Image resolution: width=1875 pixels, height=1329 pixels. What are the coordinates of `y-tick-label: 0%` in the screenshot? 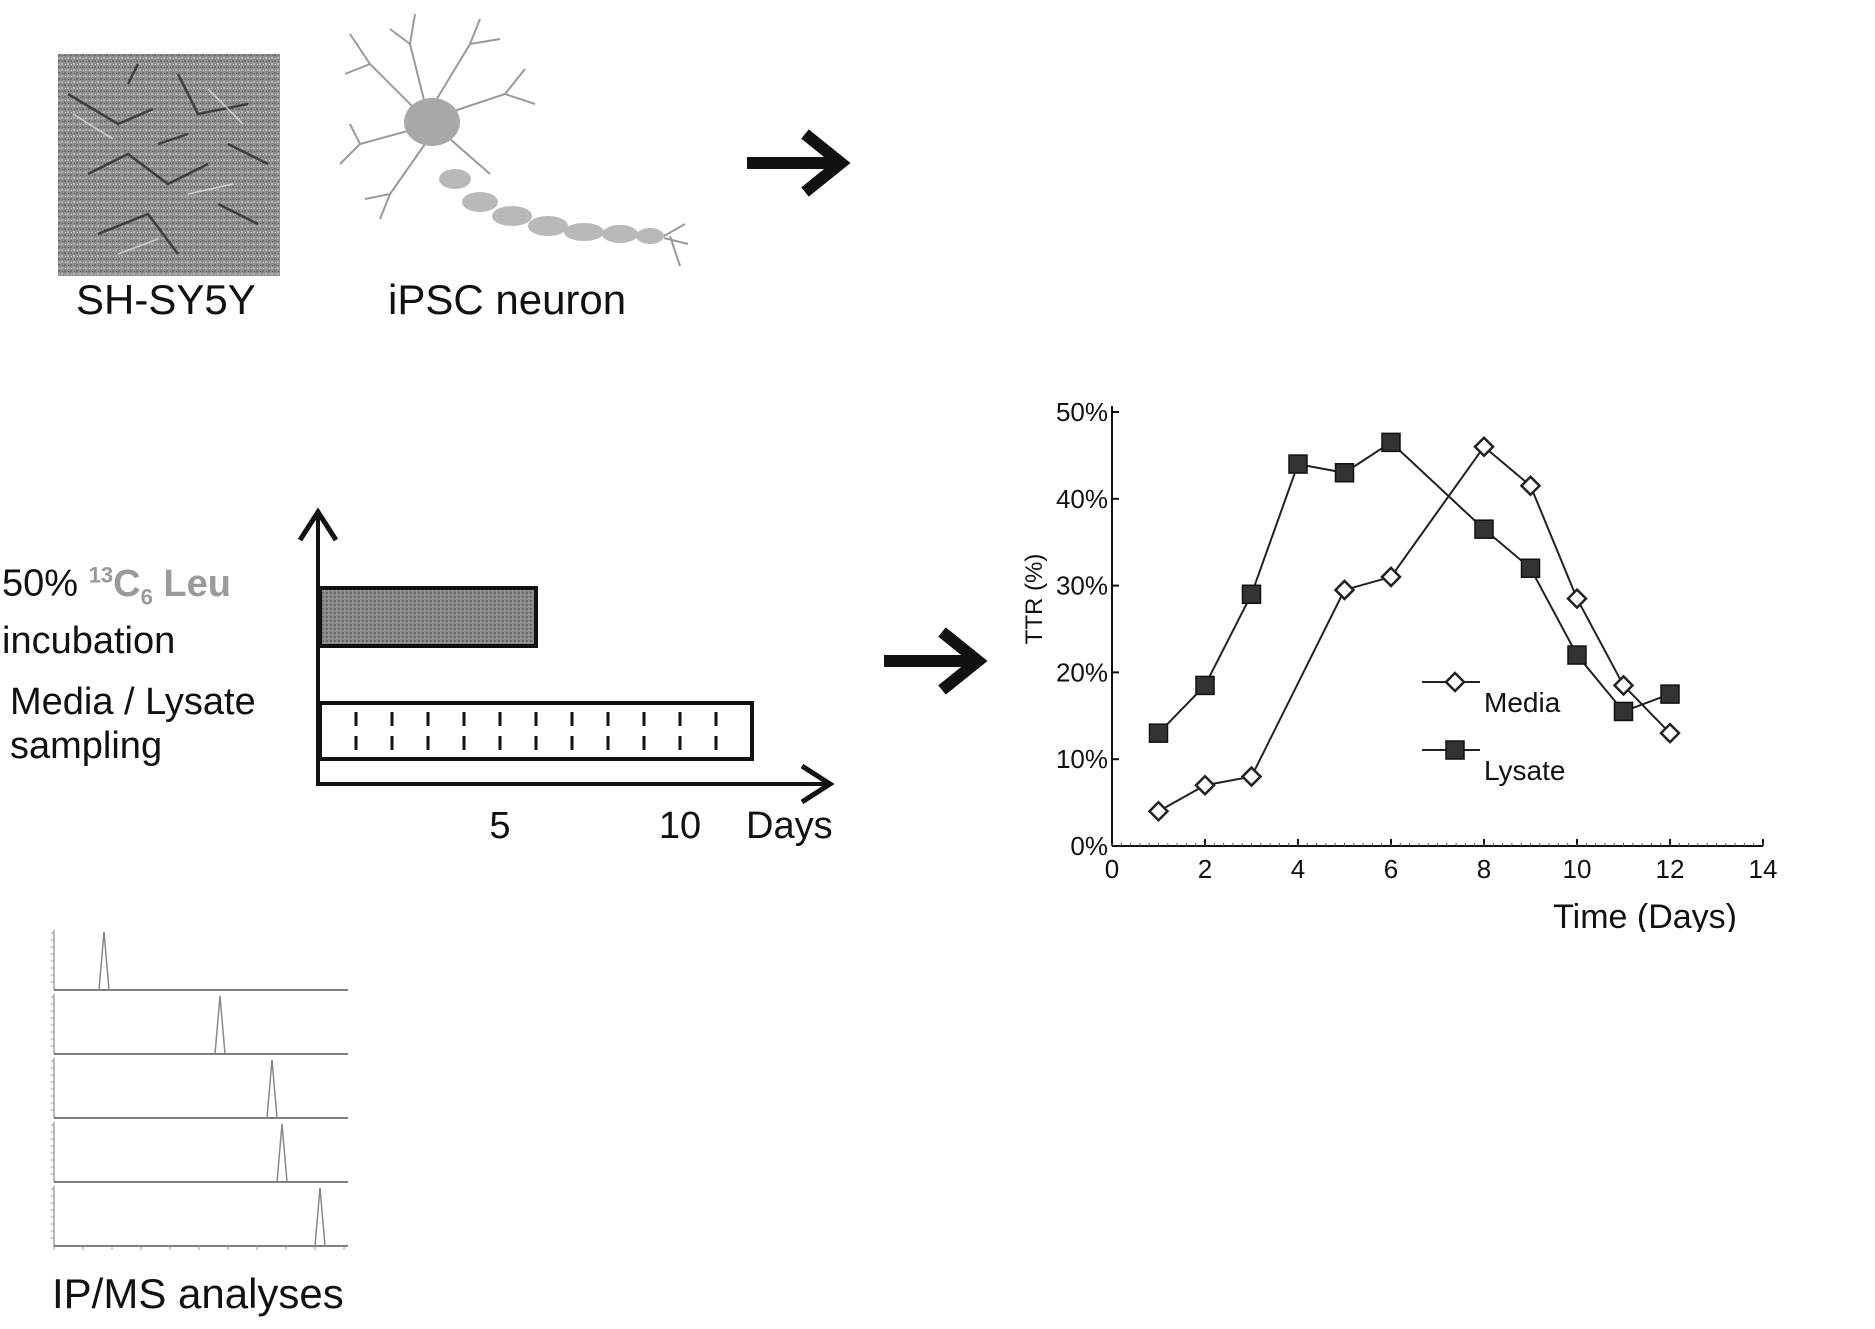 It's located at (1089, 846).